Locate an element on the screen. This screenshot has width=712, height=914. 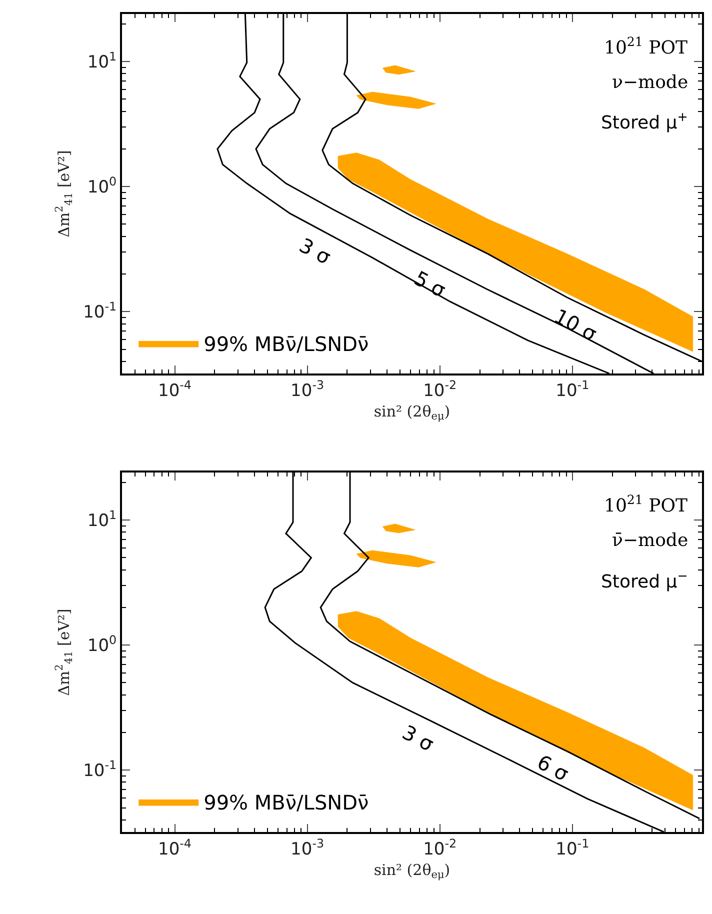
annotation: 6 σ is located at coordinates (553, 768).